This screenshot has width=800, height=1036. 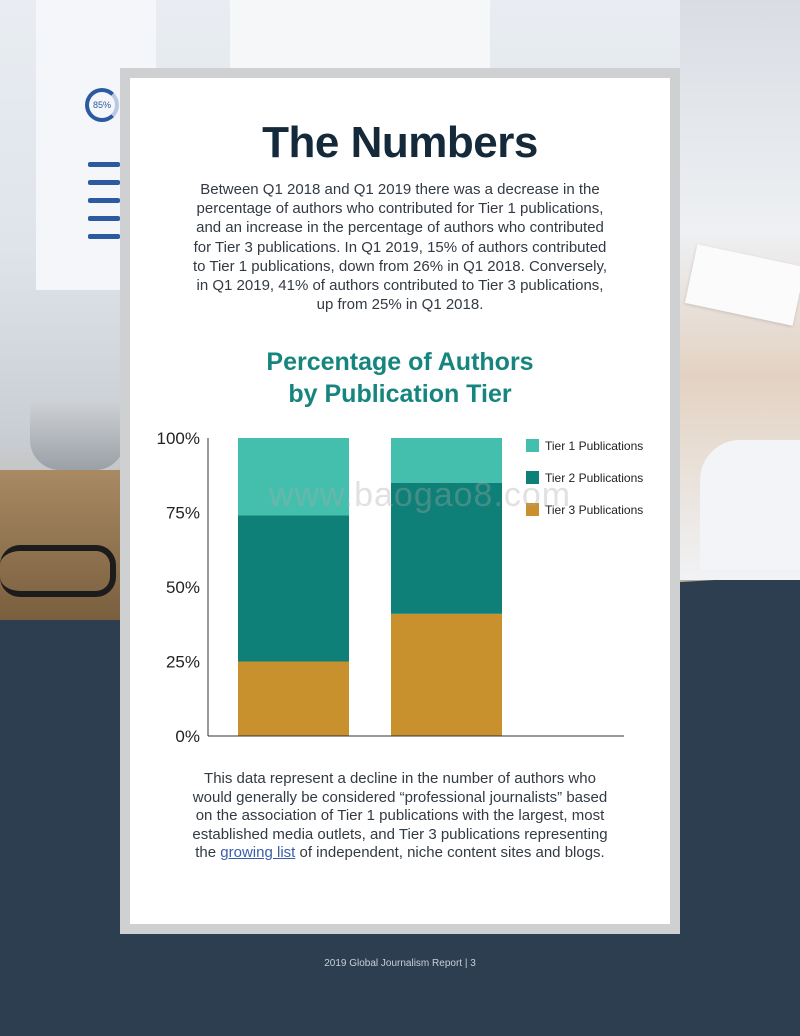 I want to click on legend-label: Tier 1 Publications, so click(x=594, y=446).